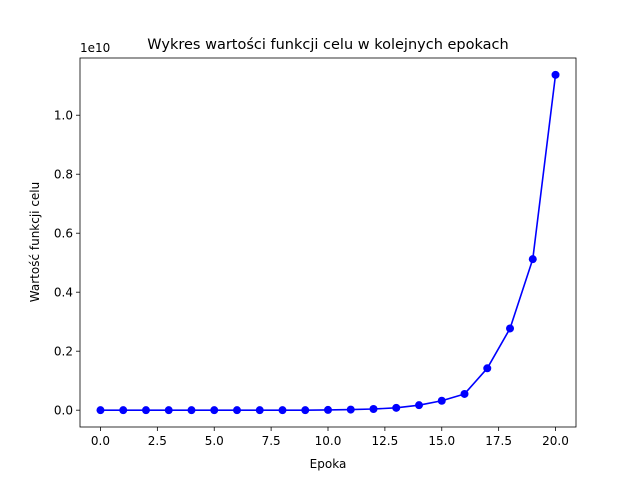 The image size is (640, 480). I want to click on y-offset-label: 1e10, so click(95, 48).